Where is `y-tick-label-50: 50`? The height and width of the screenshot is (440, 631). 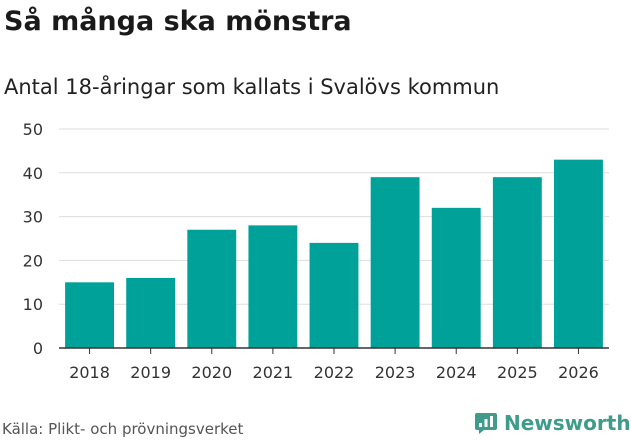 y-tick-label-50: 50 is located at coordinates (33, 129).